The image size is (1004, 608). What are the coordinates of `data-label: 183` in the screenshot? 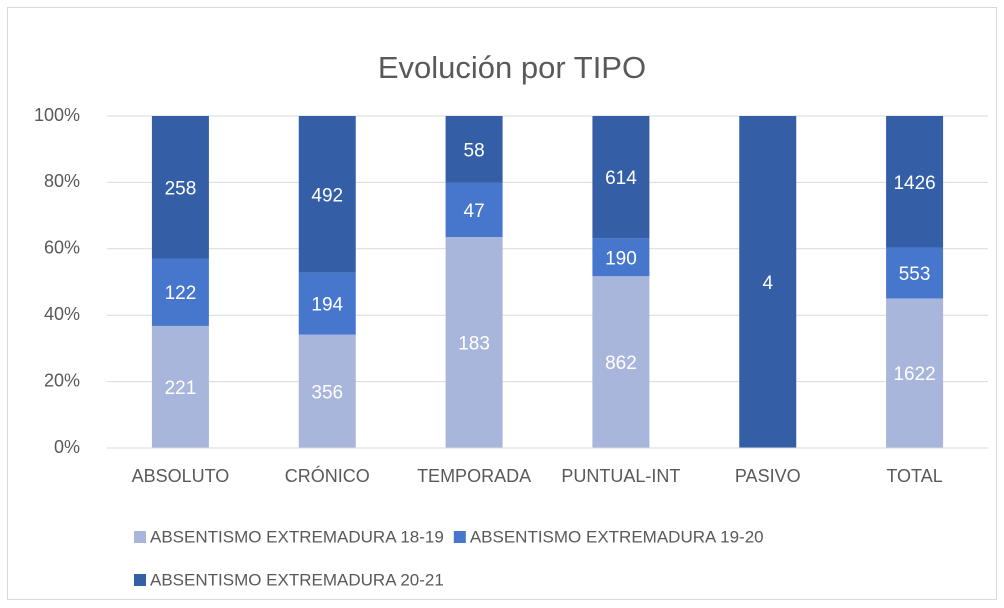 It's located at (474, 344).